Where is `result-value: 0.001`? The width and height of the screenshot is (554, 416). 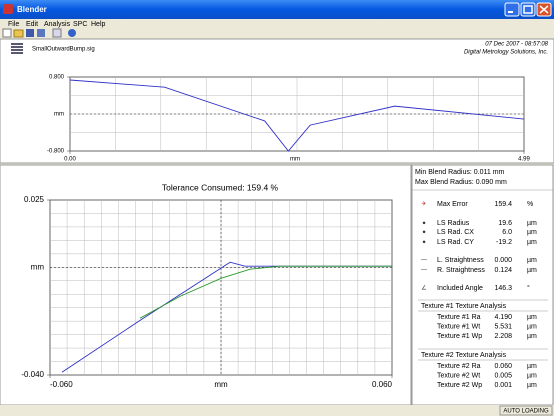
result-value: 0.001 is located at coordinates (503, 385).